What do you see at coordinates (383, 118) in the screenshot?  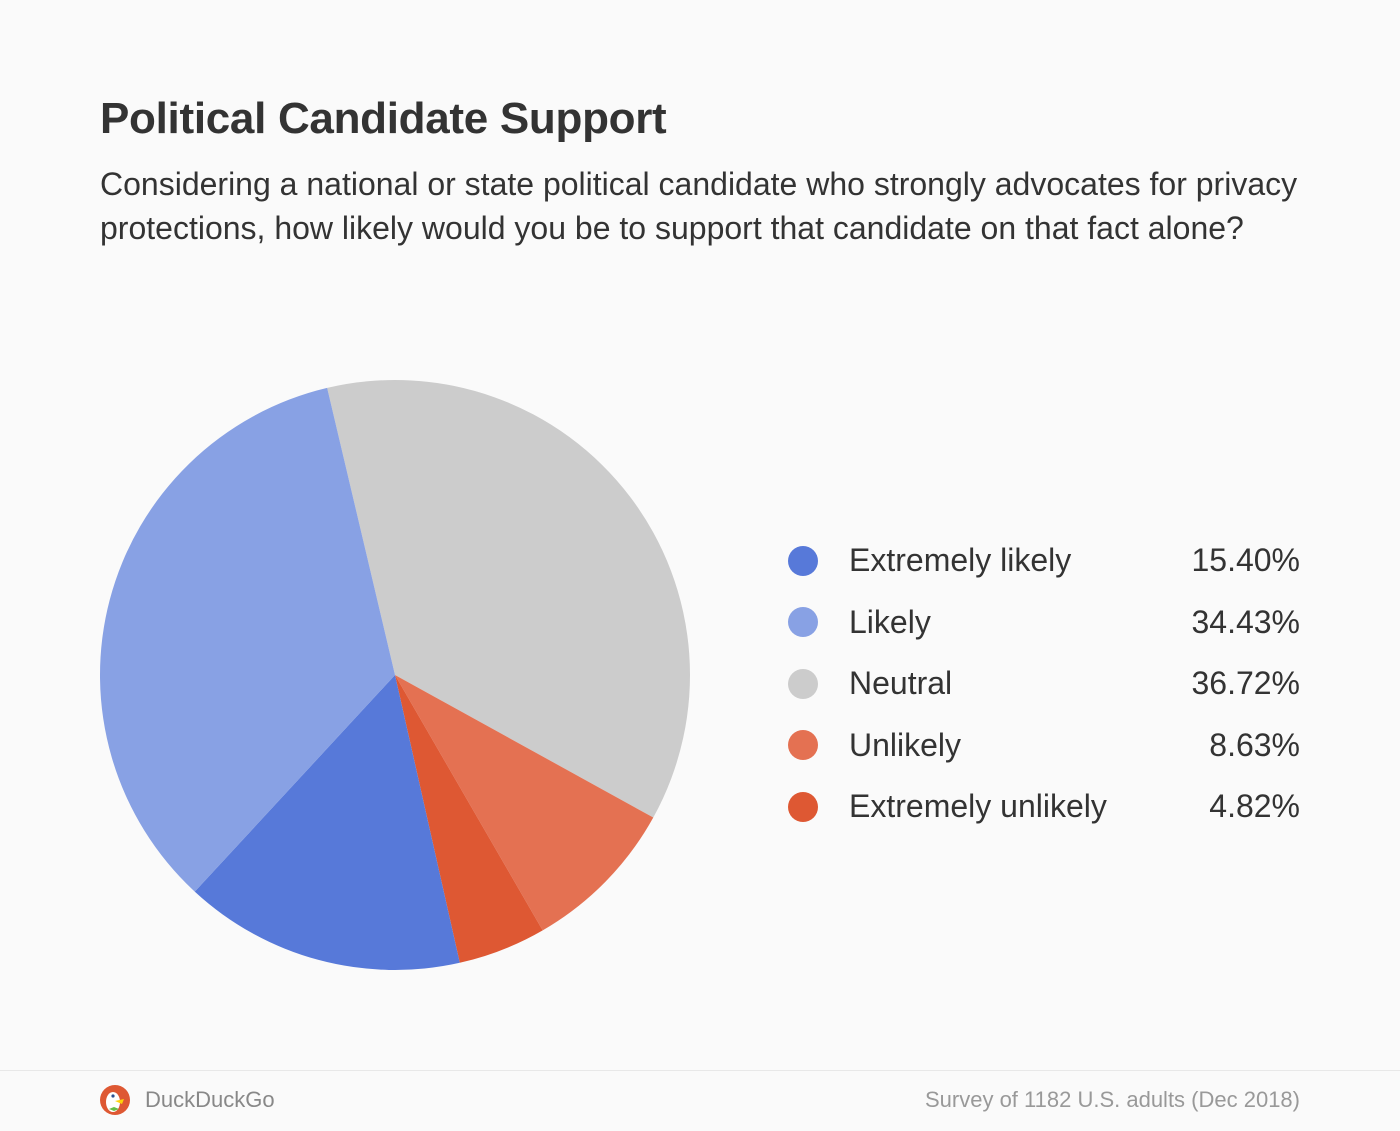 I see `chart-title: Political Candidate Support` at bounding box center [383, 118].